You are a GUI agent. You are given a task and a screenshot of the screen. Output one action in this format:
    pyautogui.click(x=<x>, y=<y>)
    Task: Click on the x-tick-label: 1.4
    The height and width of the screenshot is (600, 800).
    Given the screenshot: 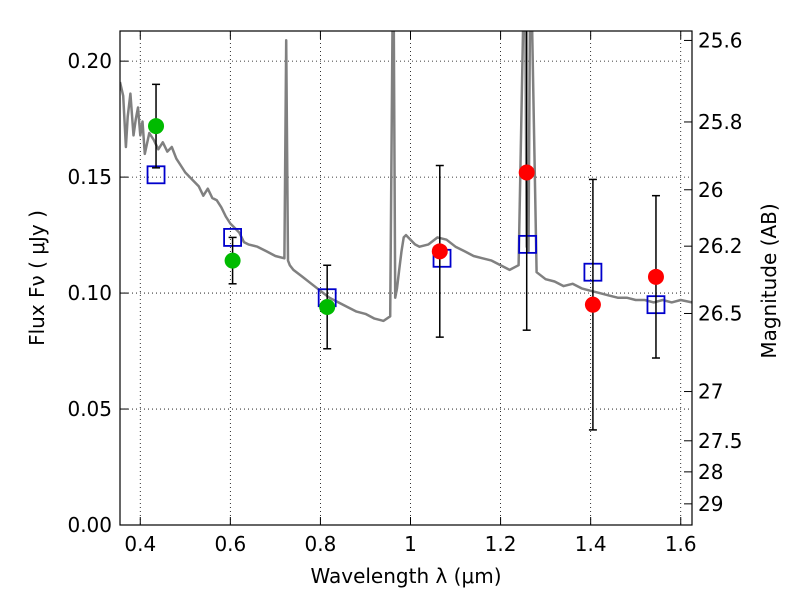 What is the action you would take?
    pyautogui.click(x=591, y=544)
    